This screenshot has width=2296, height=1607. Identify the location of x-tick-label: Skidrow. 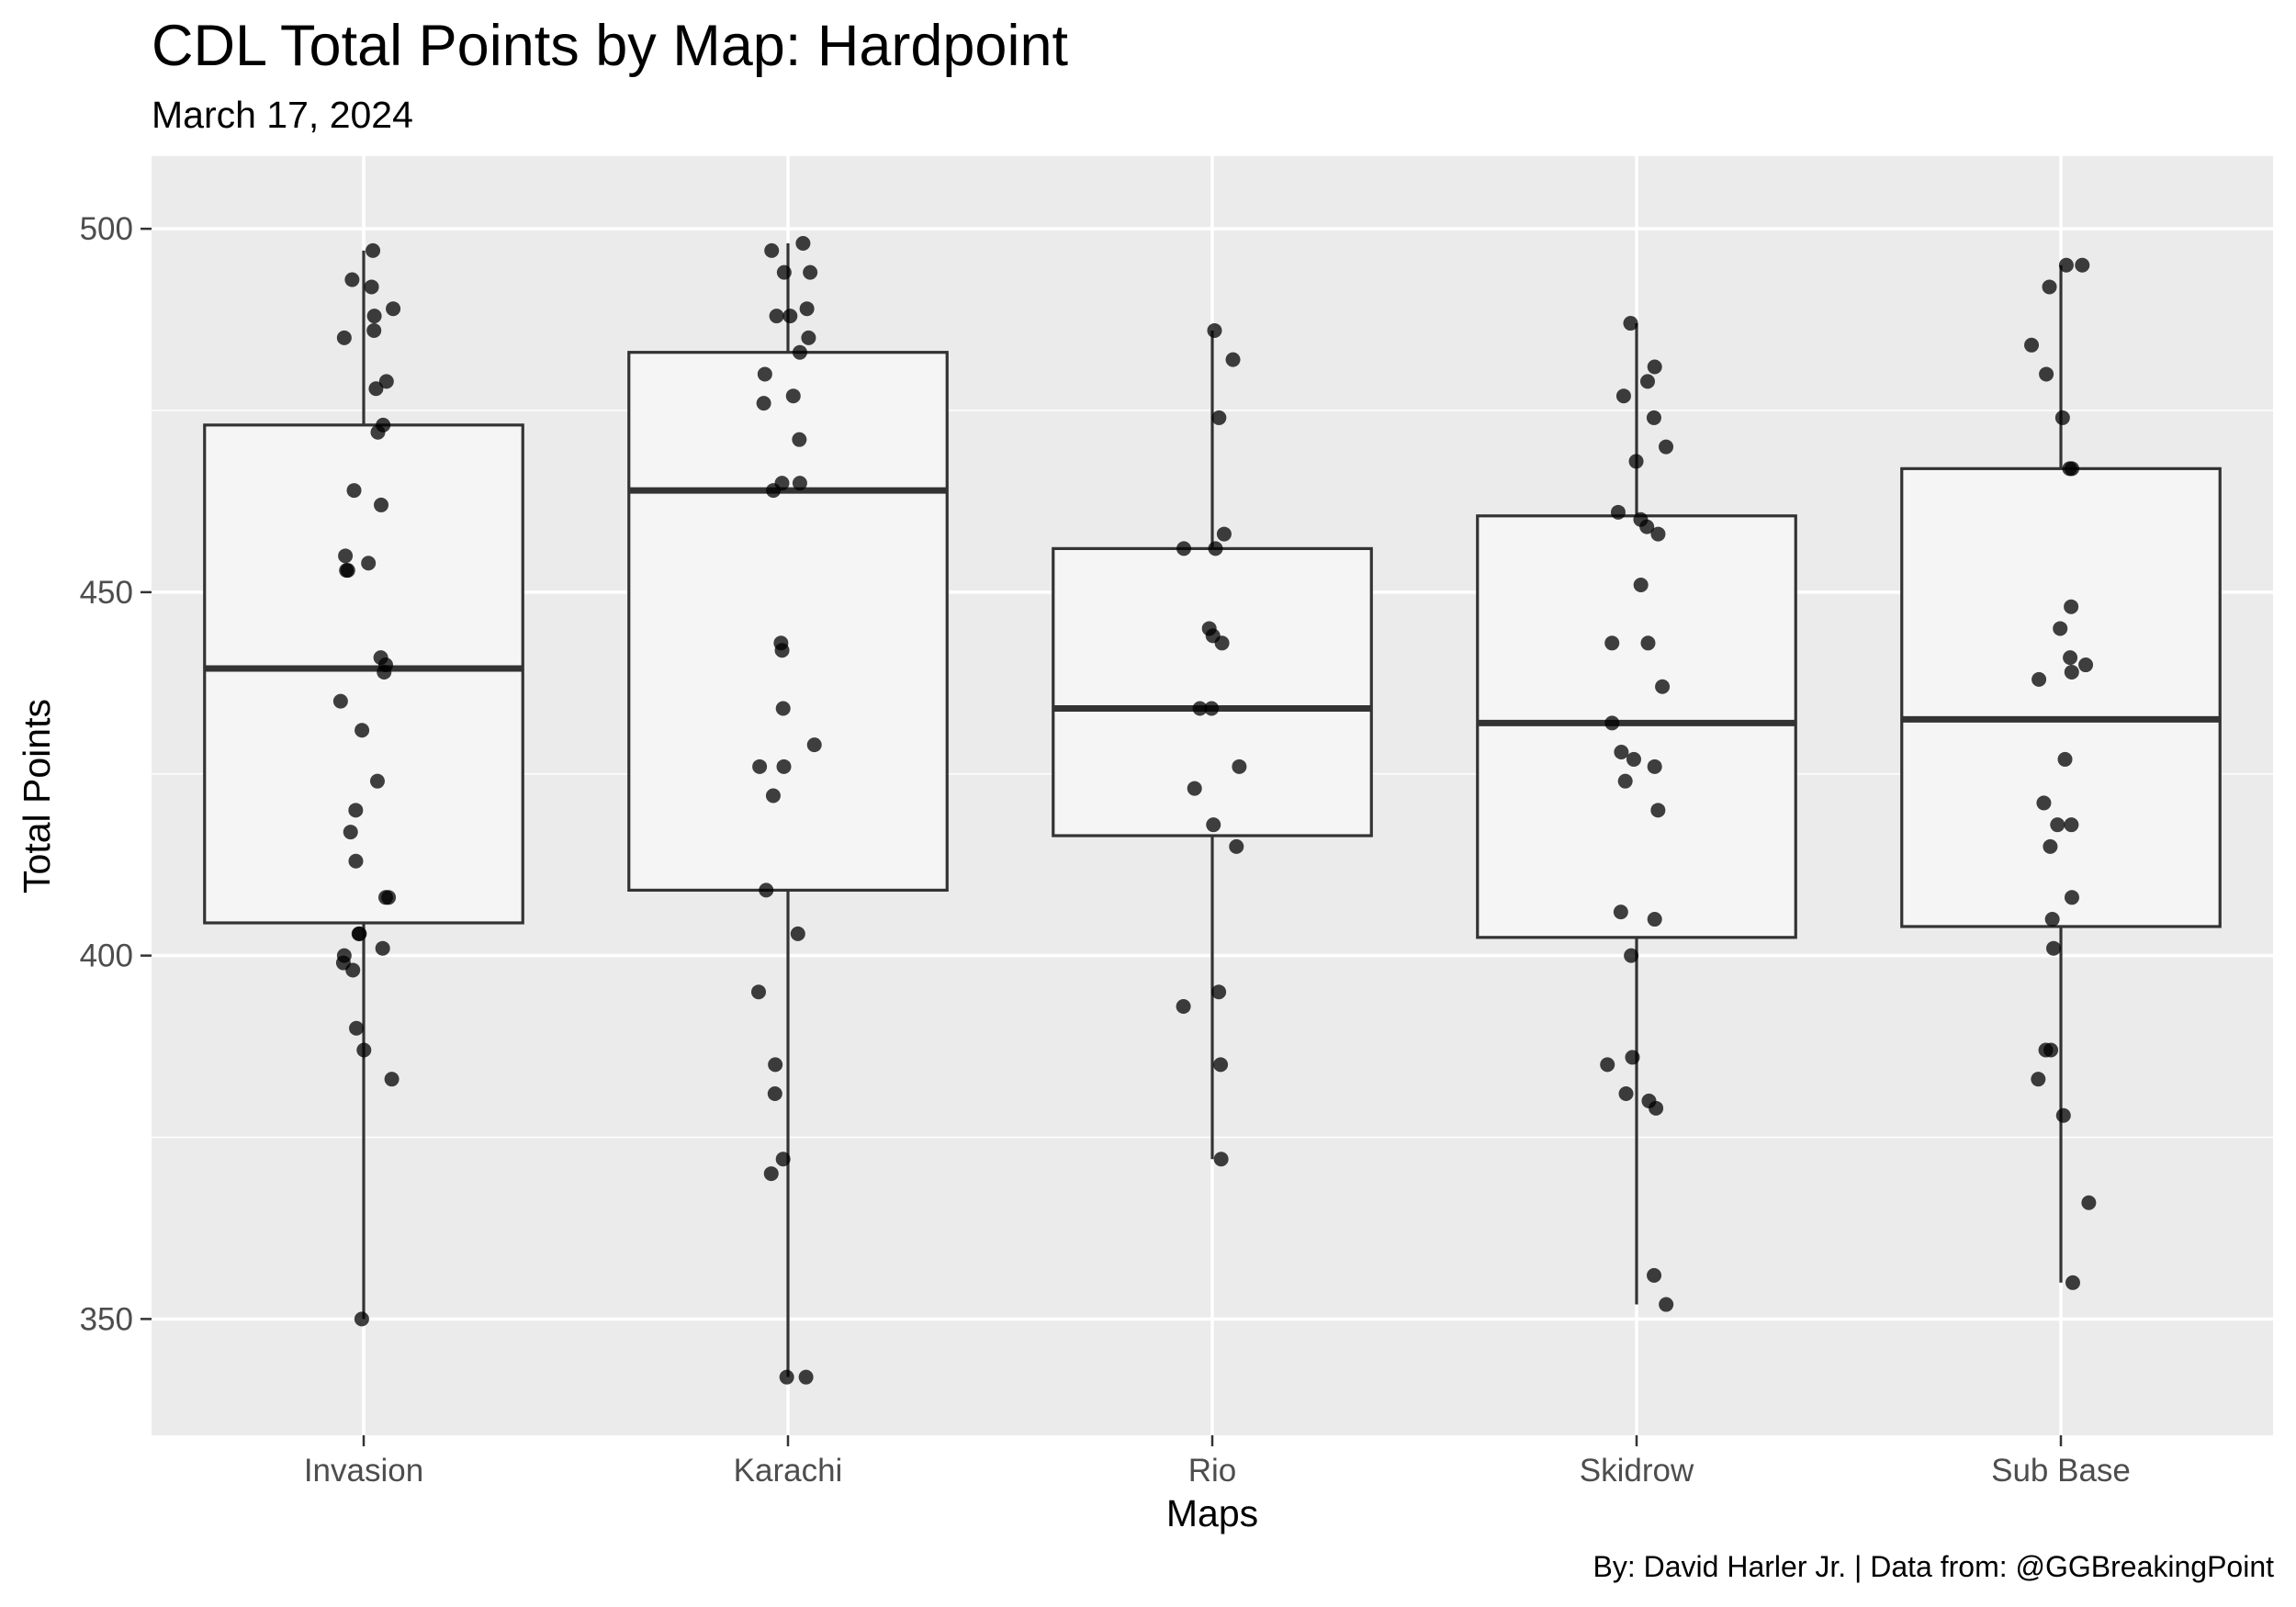
(1637, 1471).